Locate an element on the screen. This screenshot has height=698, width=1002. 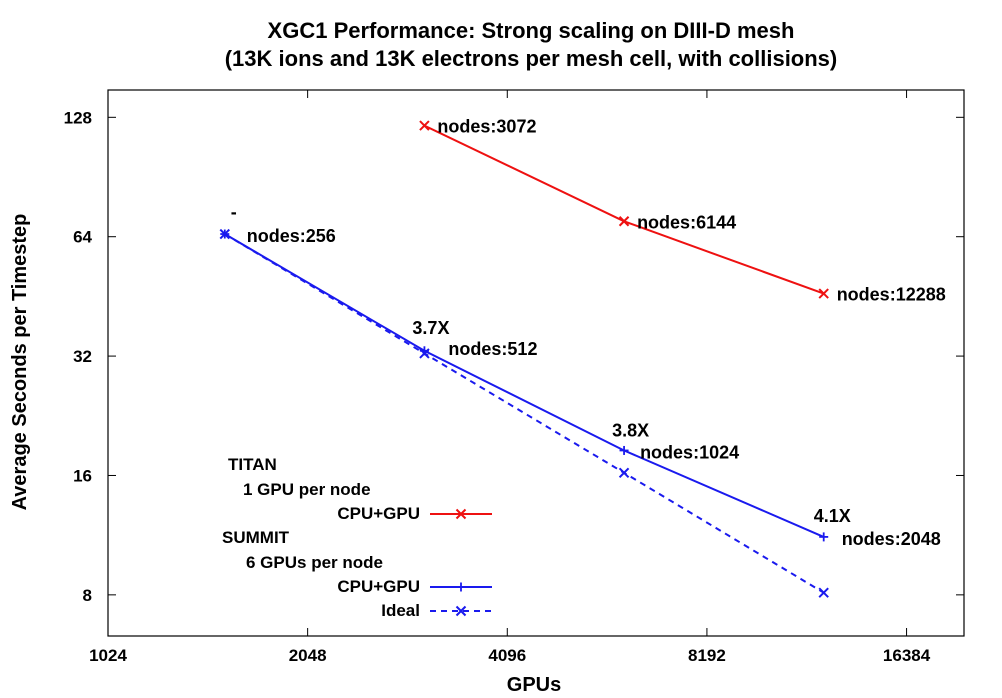
point-ideal-3-stroke-b is located at coordinates (823, 592).